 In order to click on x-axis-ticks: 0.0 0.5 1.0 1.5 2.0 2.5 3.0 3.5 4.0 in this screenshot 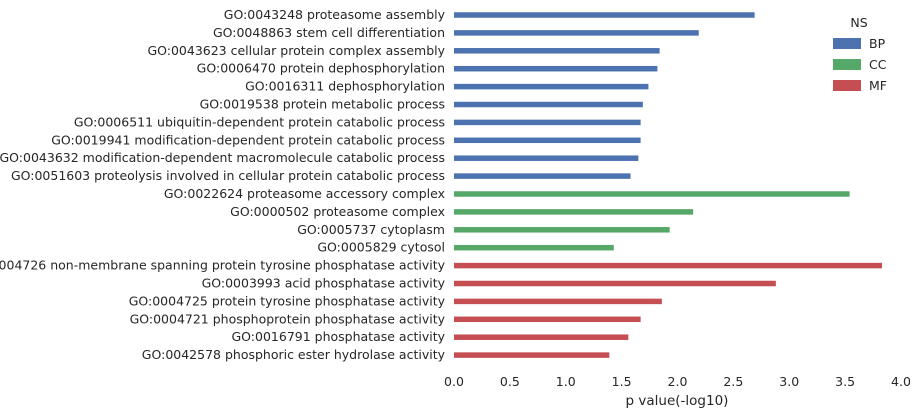, I will do `click(677, 381)`.